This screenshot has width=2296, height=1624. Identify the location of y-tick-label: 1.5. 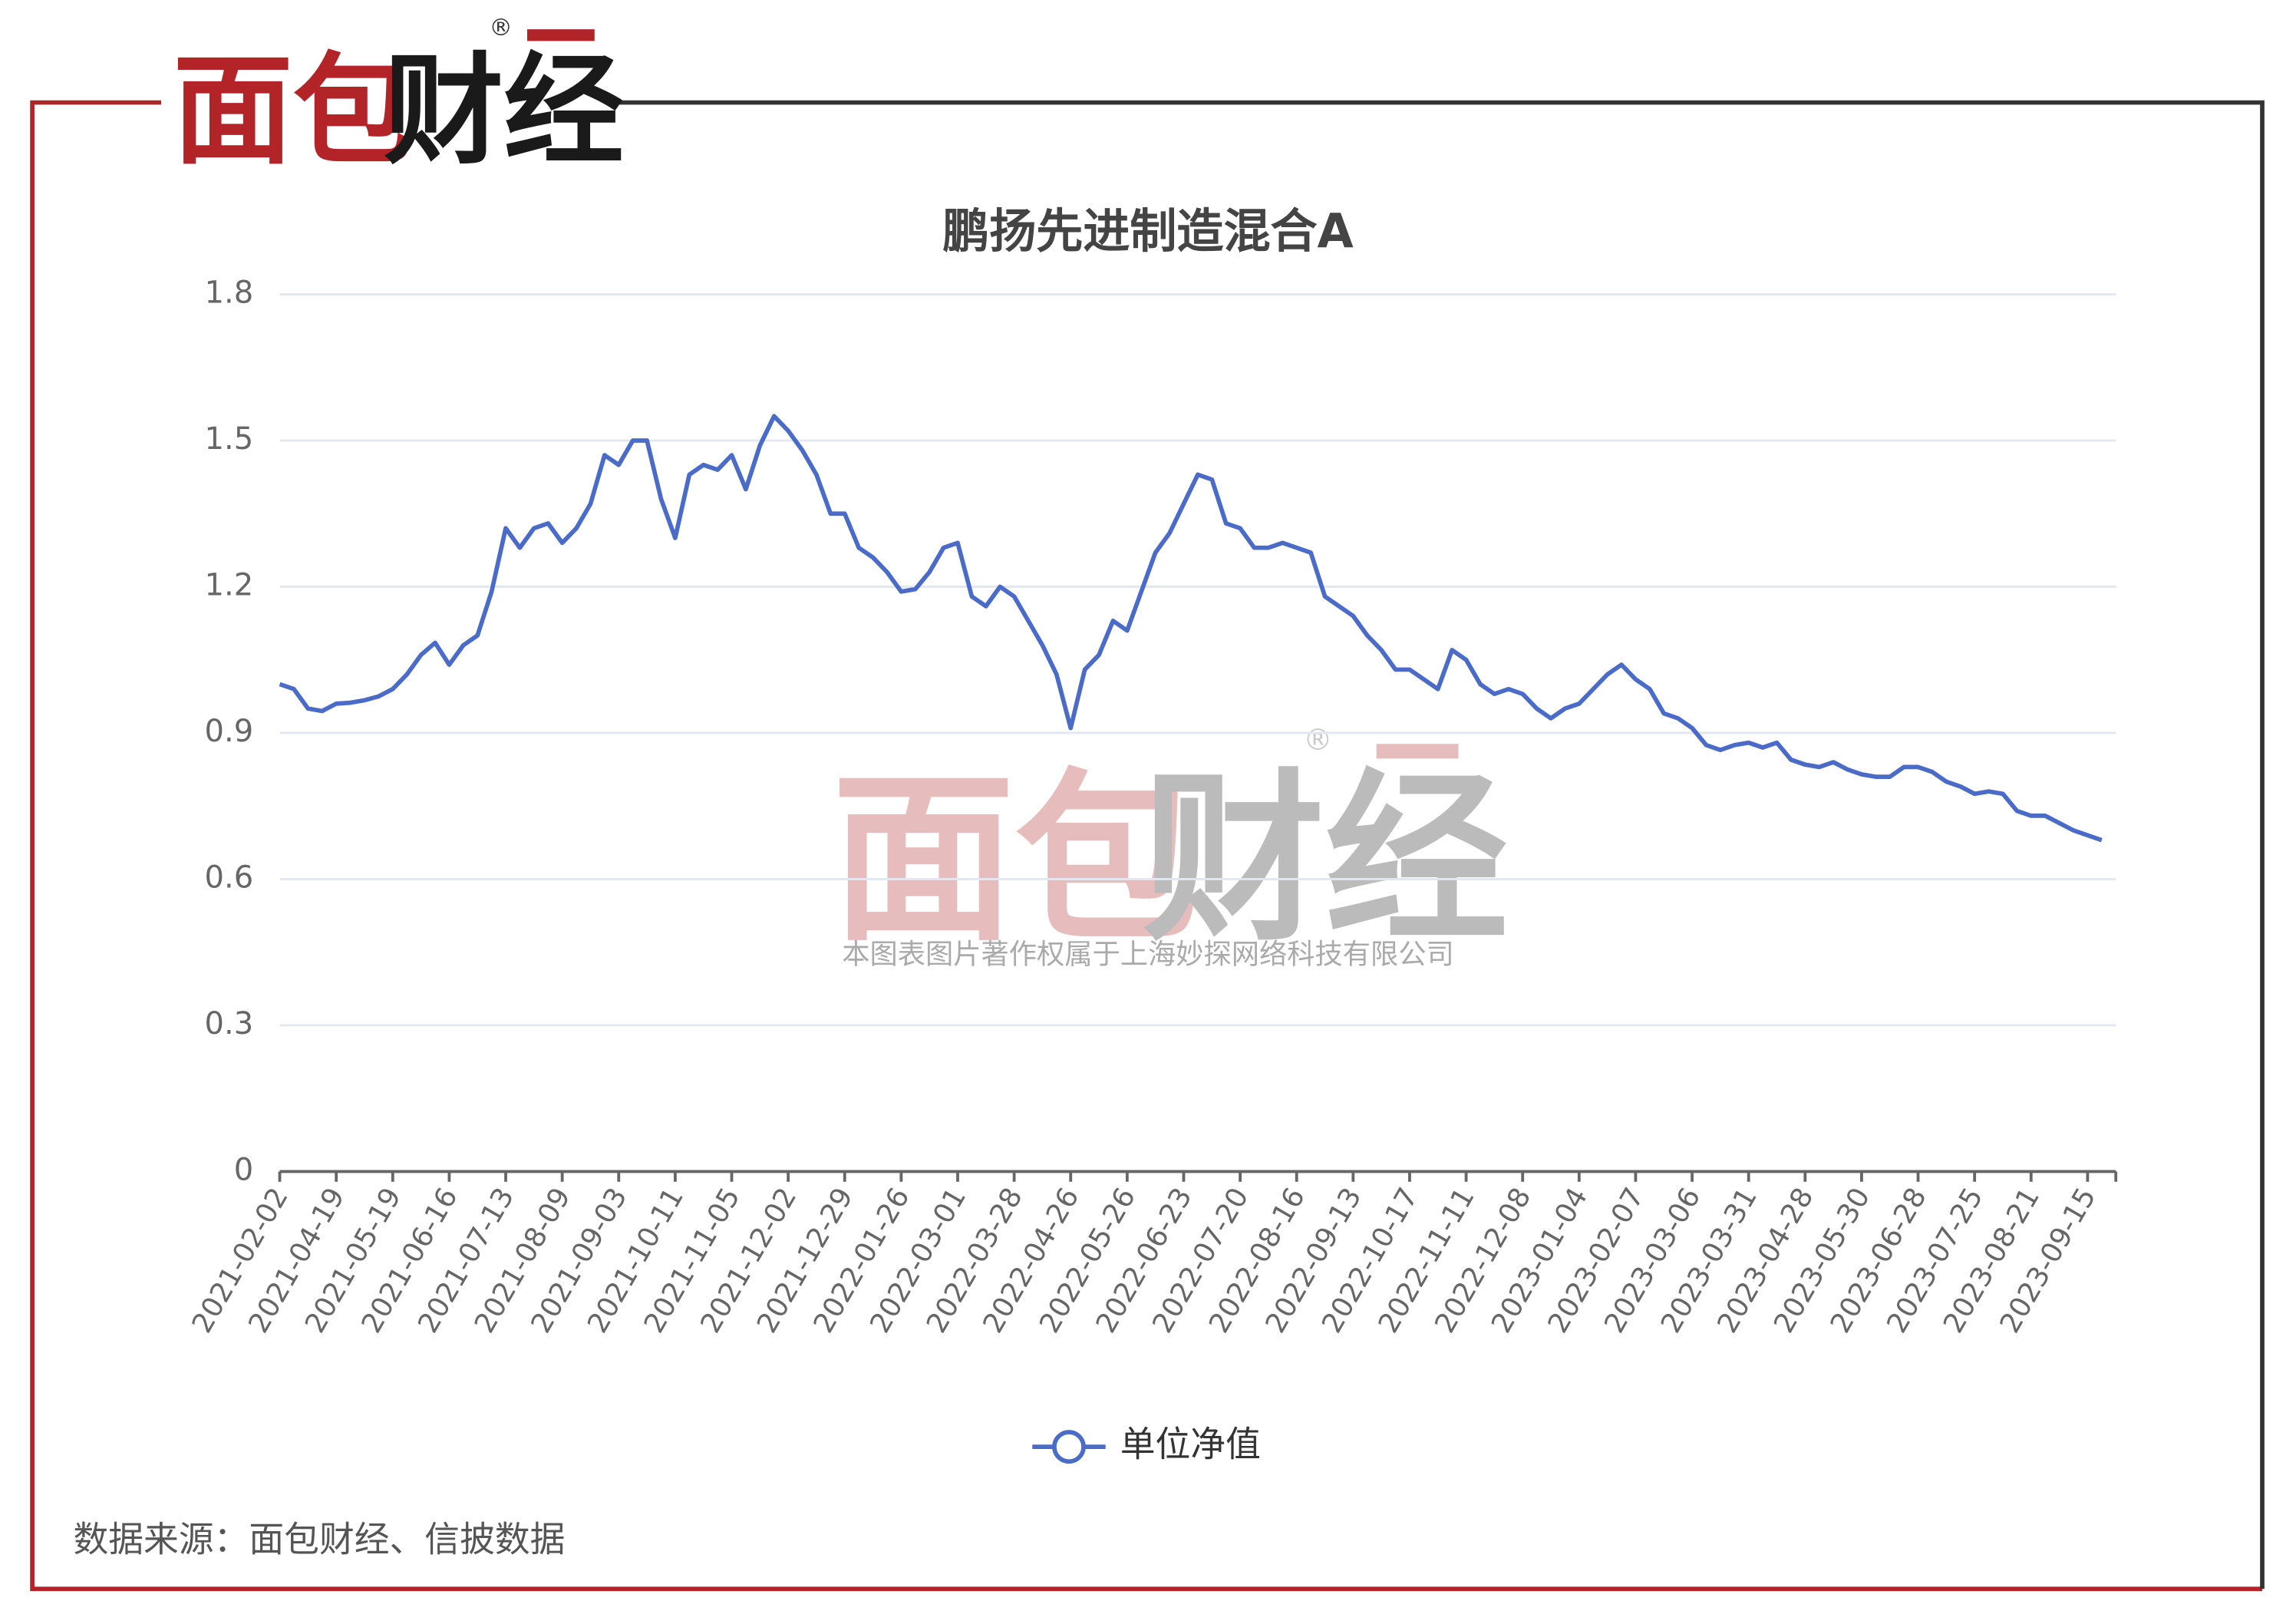
(228, 439).